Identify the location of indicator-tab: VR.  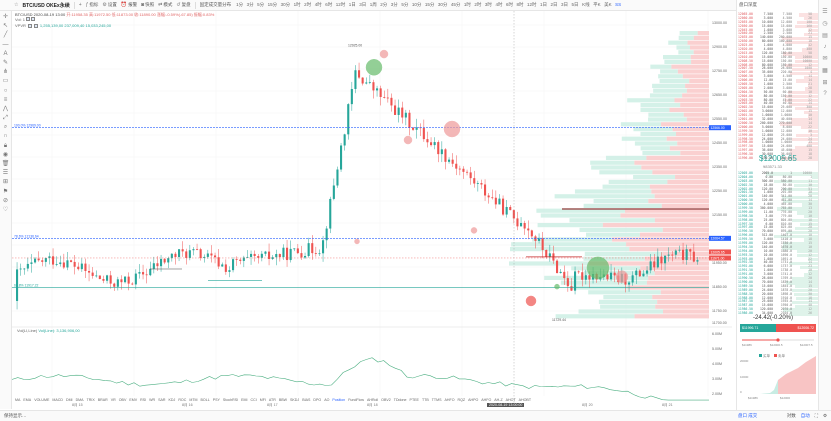
(113, 399).